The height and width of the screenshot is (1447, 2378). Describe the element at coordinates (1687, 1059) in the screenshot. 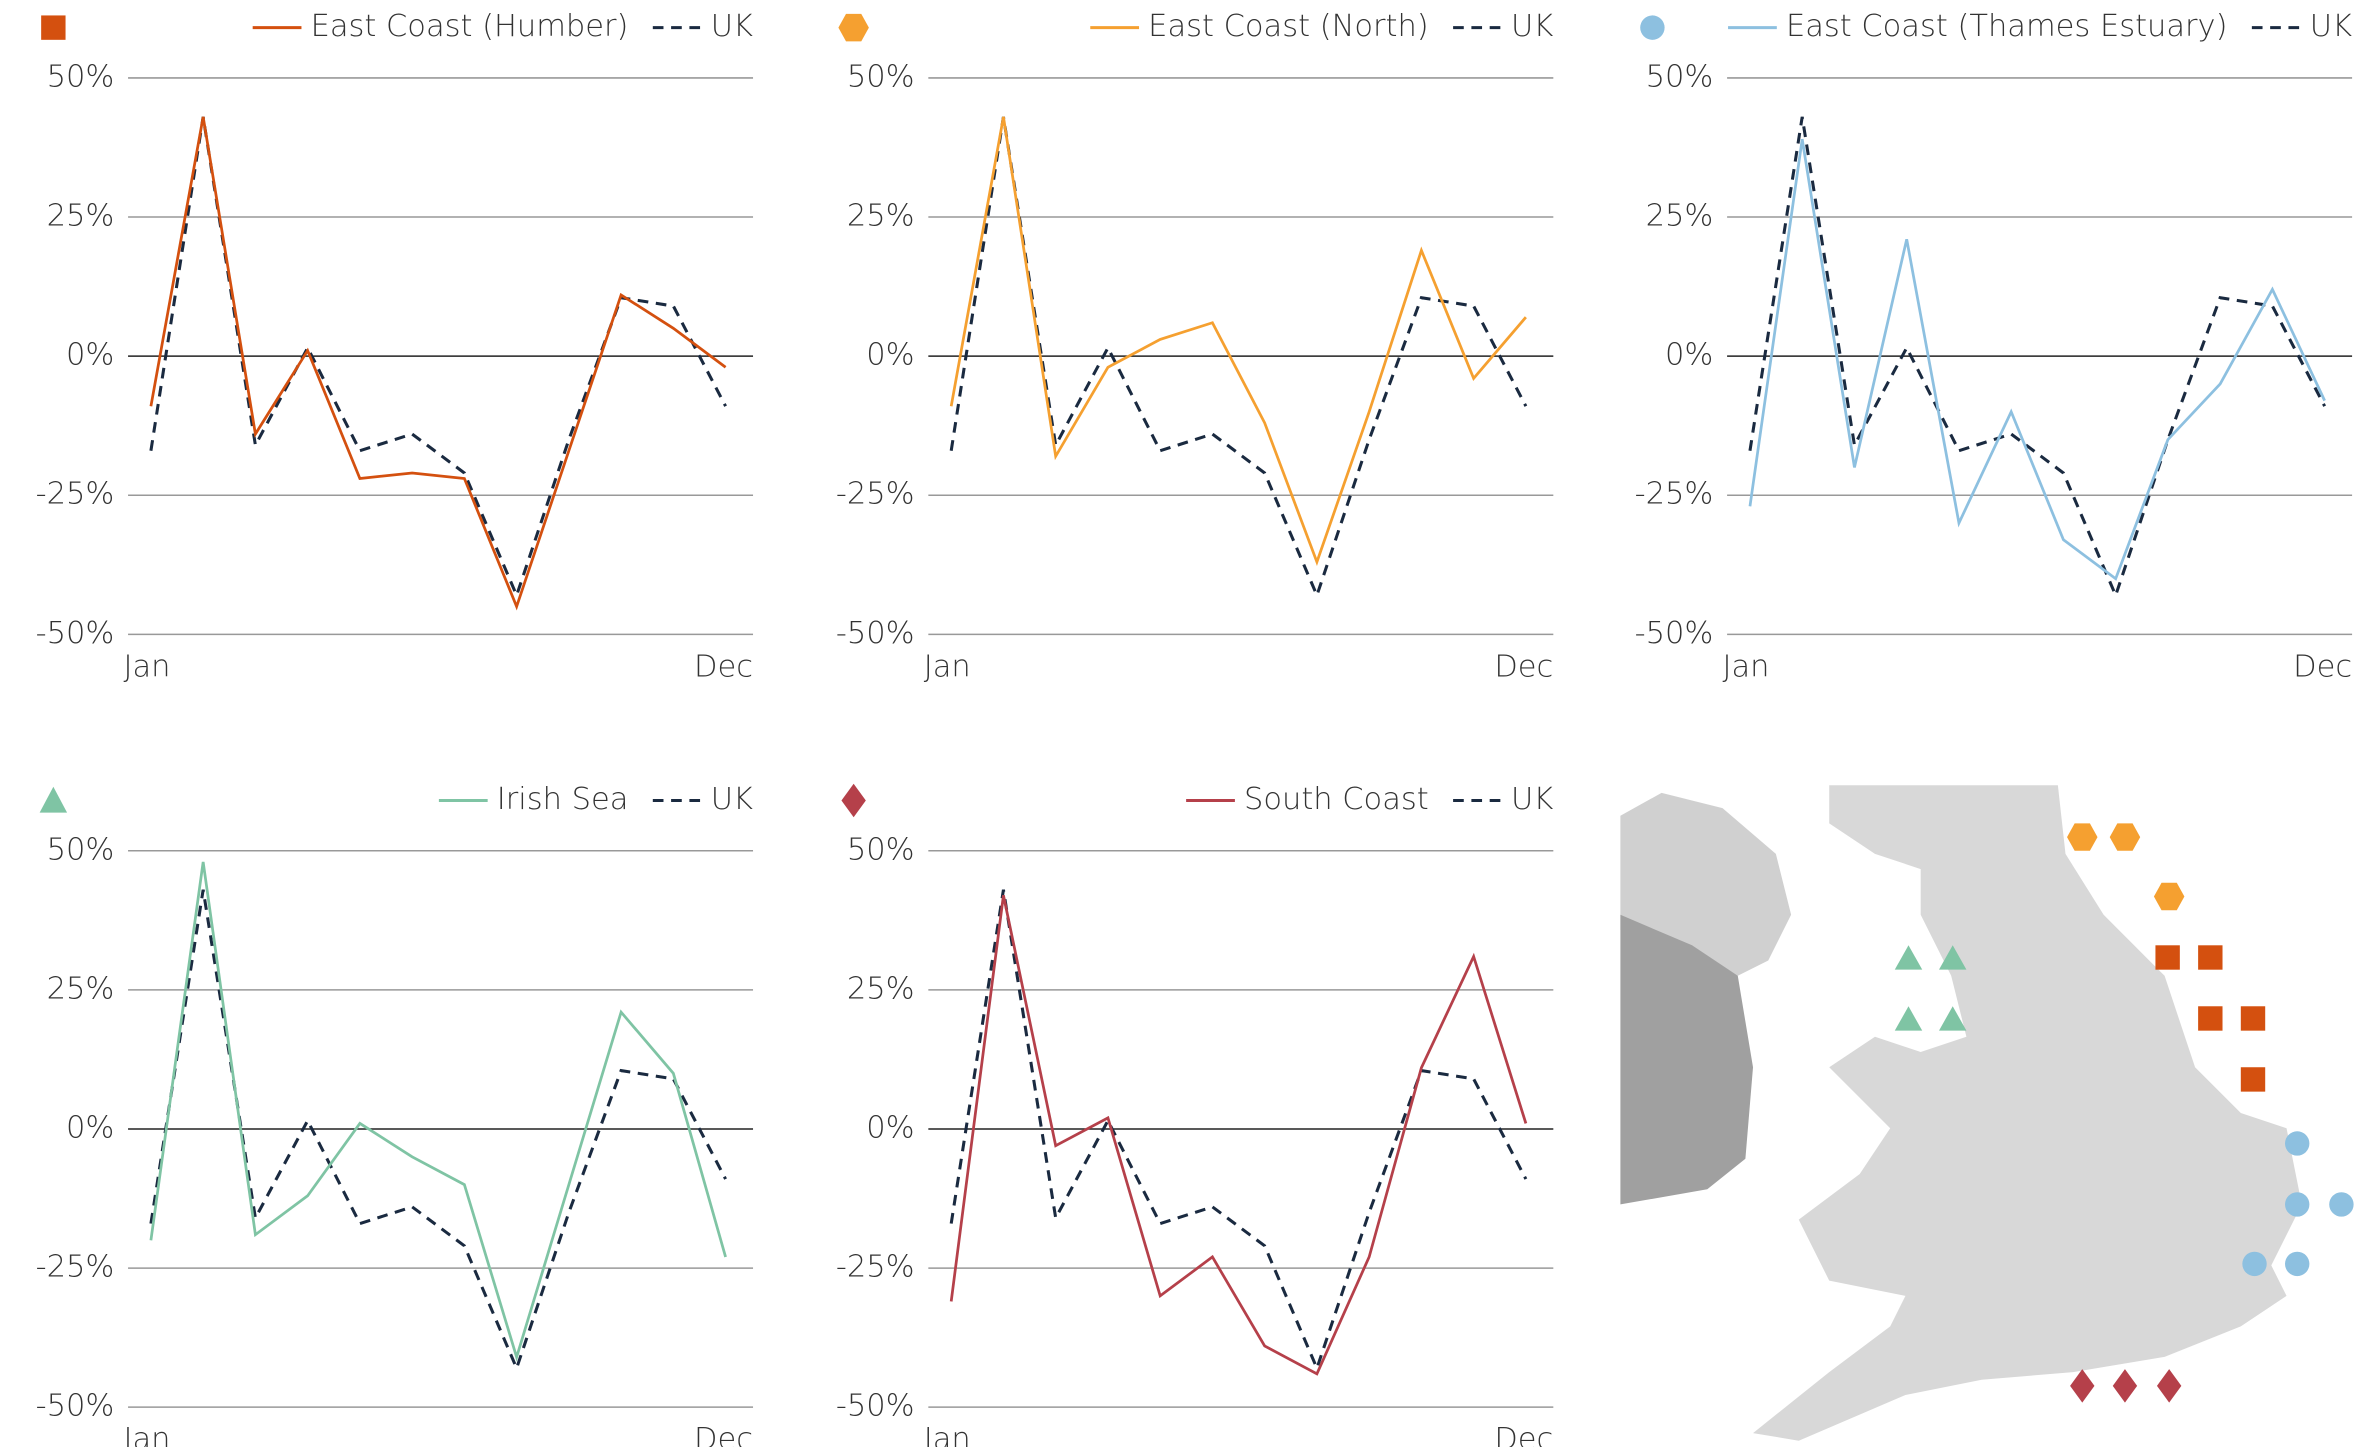

I see `ireland` at that location.